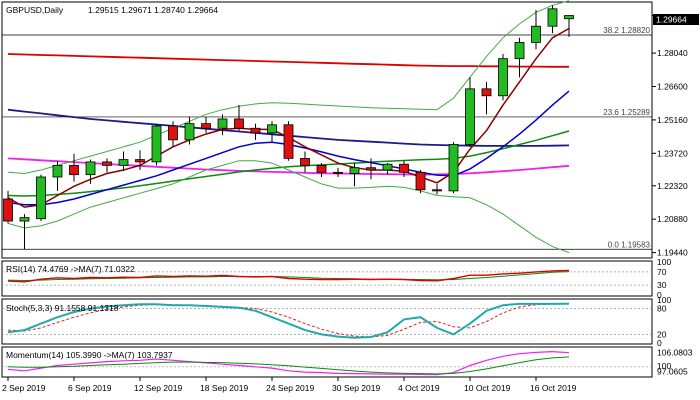 The height and width of the screenshot is (400, 700). What do you see at coordinates (664, 300) in the screenshot?
I see `stoch-tick-label: 100` at bounding box center [664, 300].